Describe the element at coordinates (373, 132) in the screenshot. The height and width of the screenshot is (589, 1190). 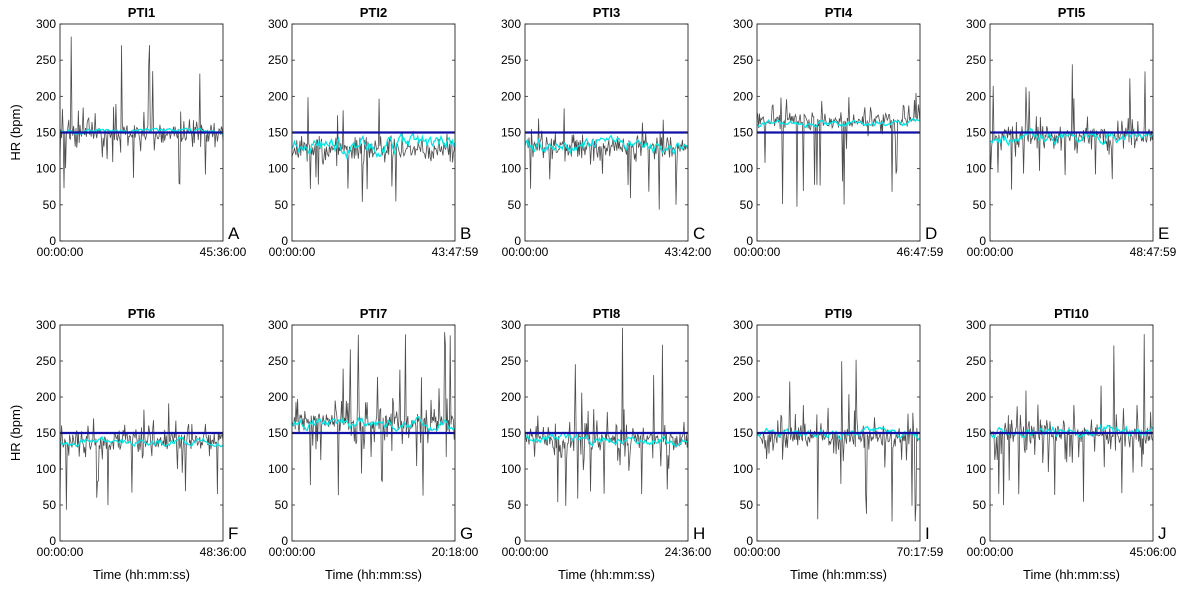
I see `panel-pti2: 0 50 100 150 200 250 300 00:00:00 43:47:59 PTI2 B` at that location.